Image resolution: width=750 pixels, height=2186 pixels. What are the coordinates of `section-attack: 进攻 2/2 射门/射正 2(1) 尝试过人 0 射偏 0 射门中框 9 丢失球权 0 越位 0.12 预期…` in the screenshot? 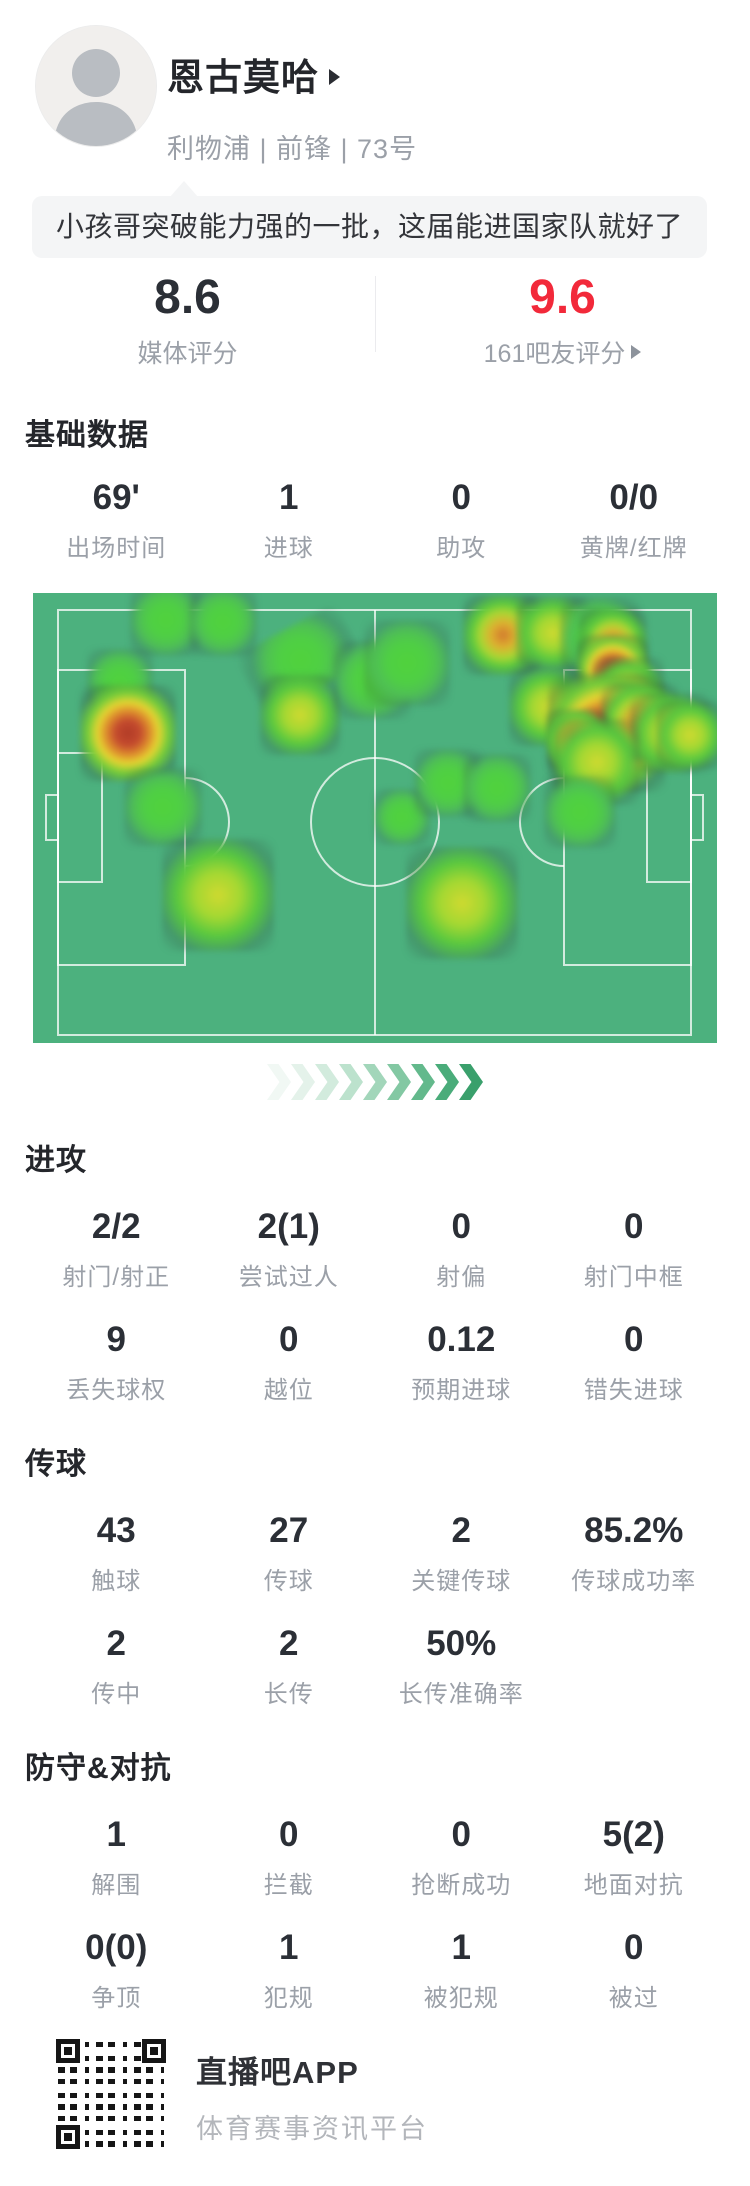 It's located at (375, 1270).